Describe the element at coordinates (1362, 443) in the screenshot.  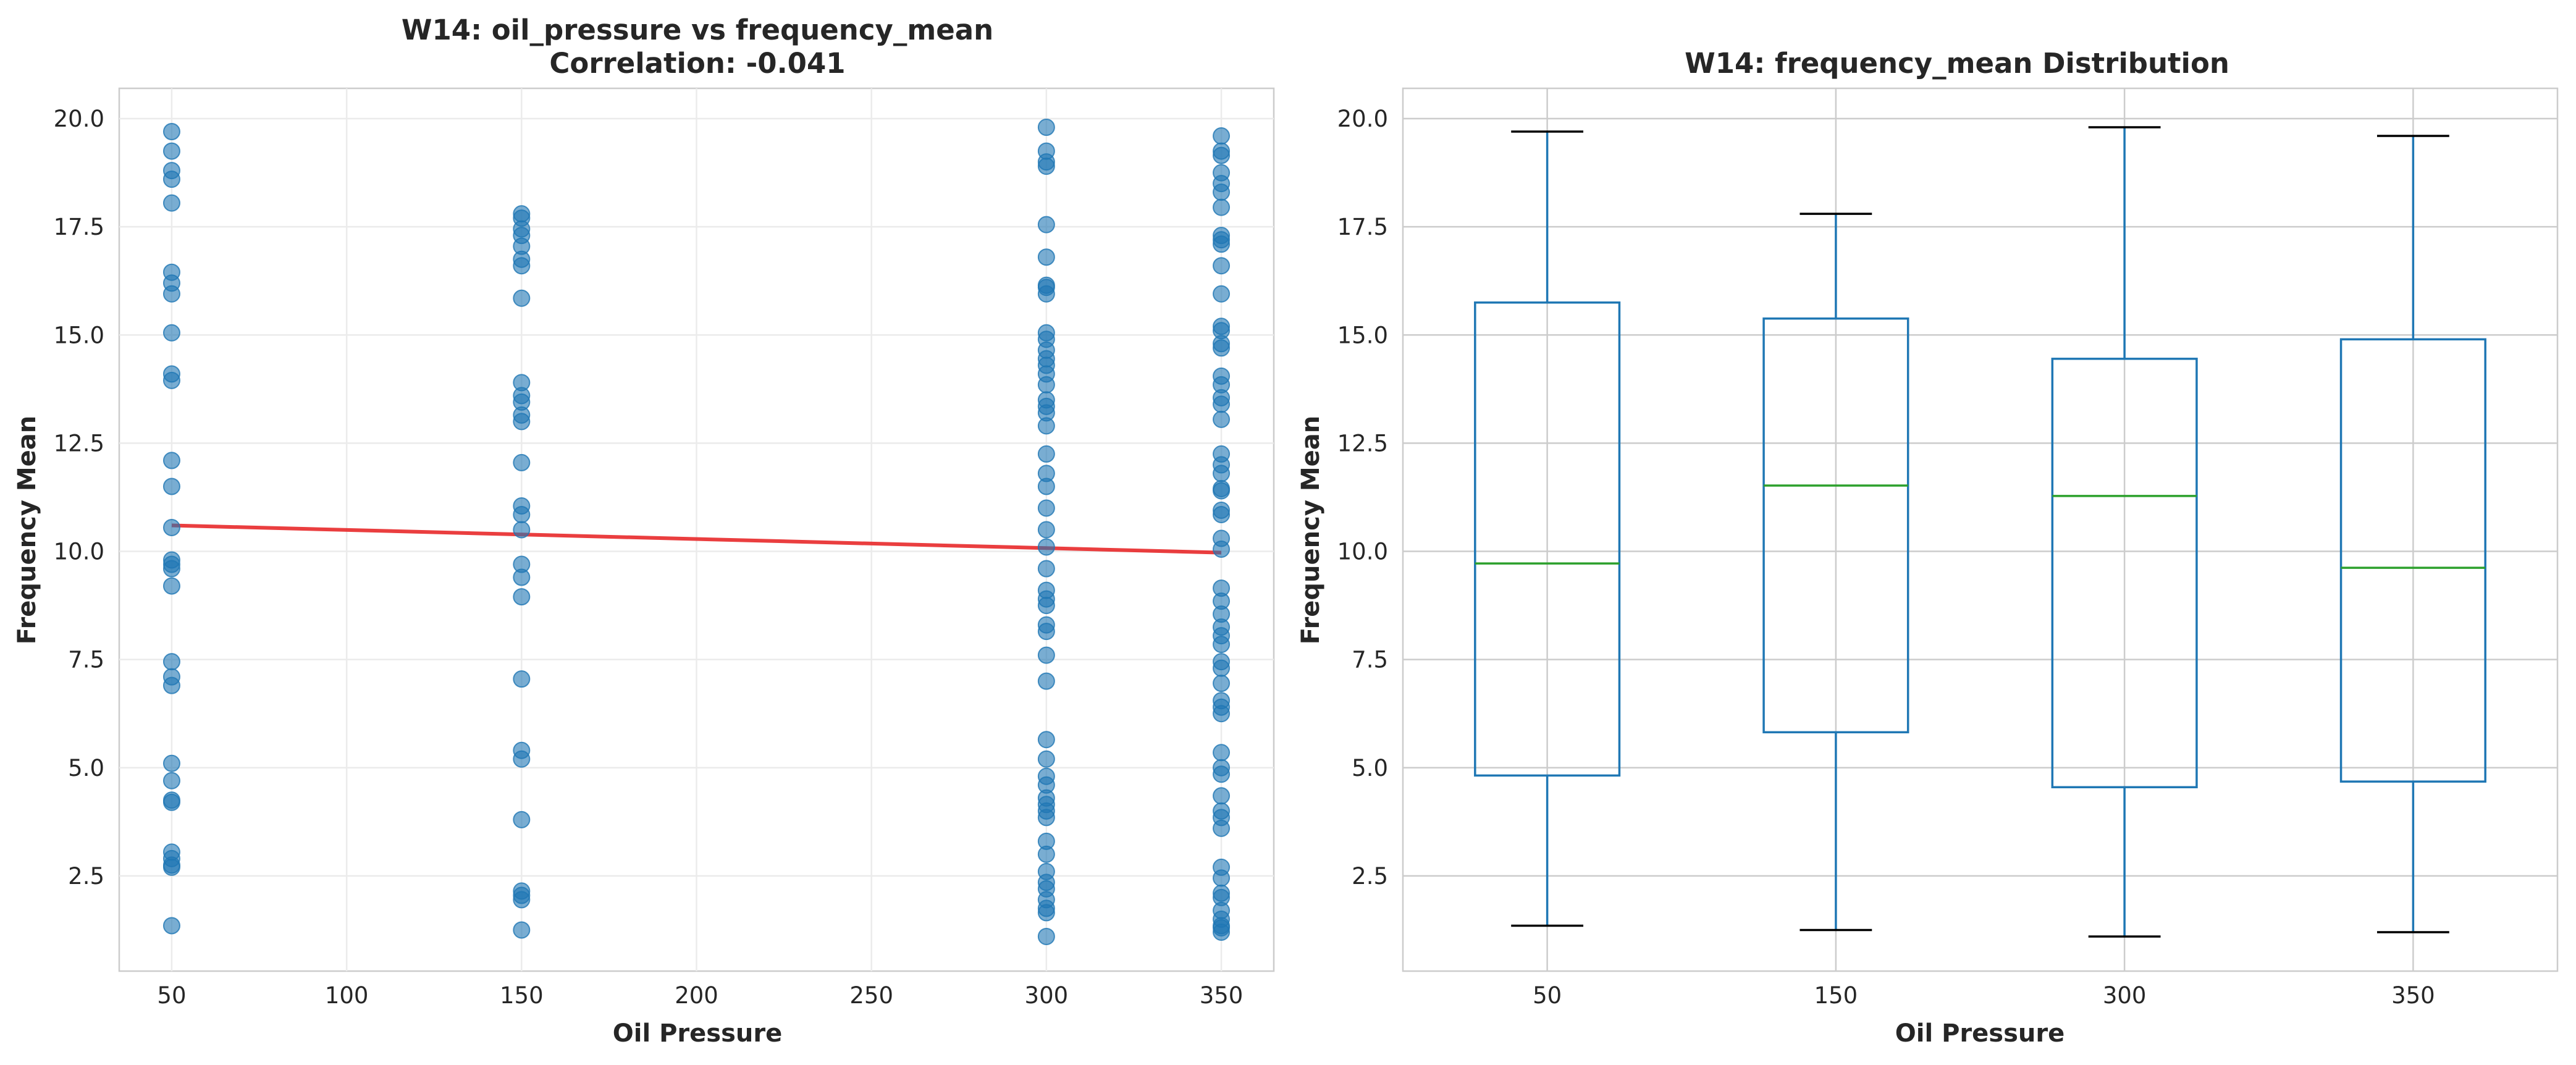
I see `box-y-tick-label: 12.5` at that location.